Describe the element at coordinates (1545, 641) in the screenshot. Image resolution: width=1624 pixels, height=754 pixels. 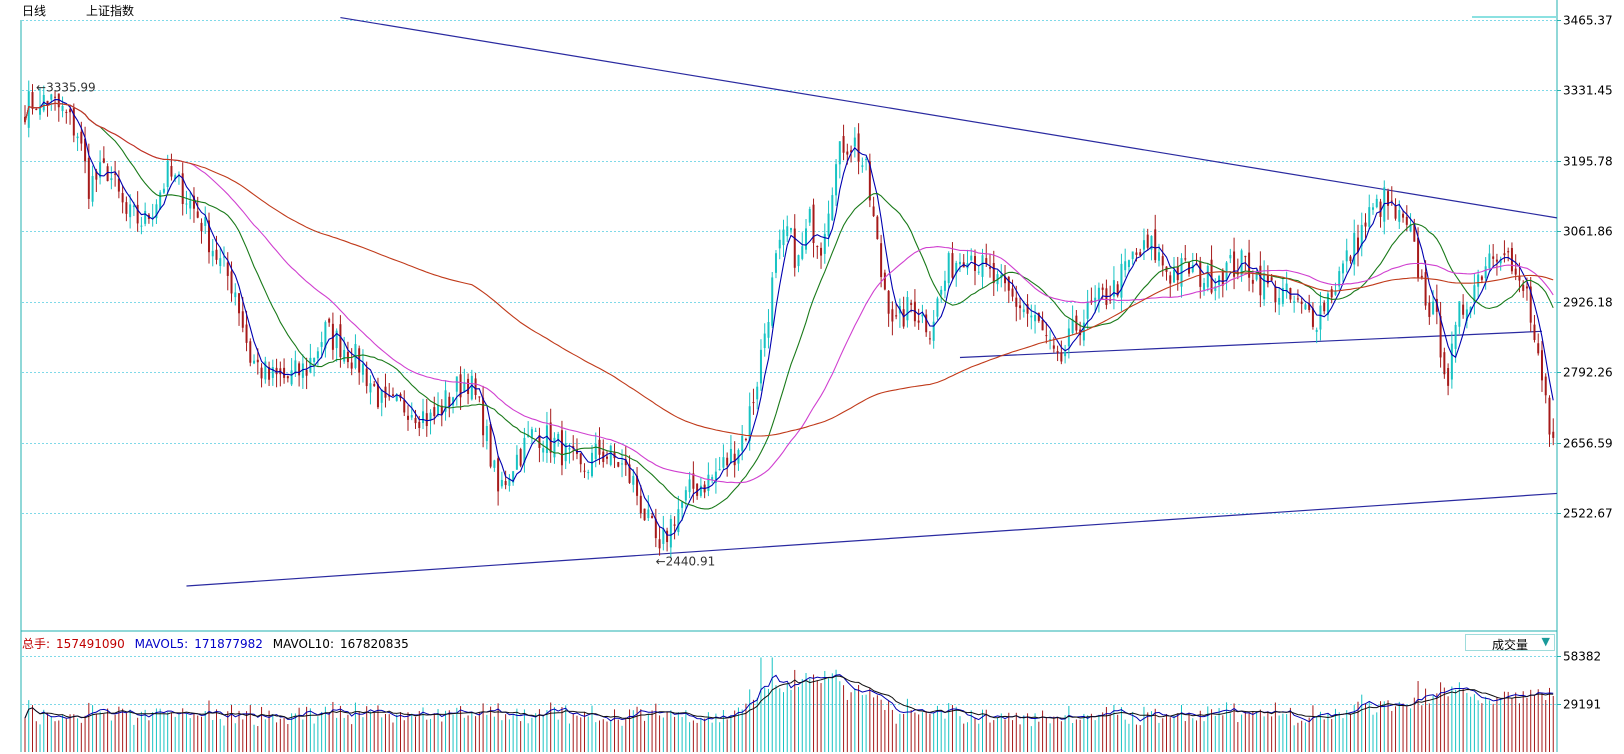
I see `chevron-down-icon: ▼` at that location.